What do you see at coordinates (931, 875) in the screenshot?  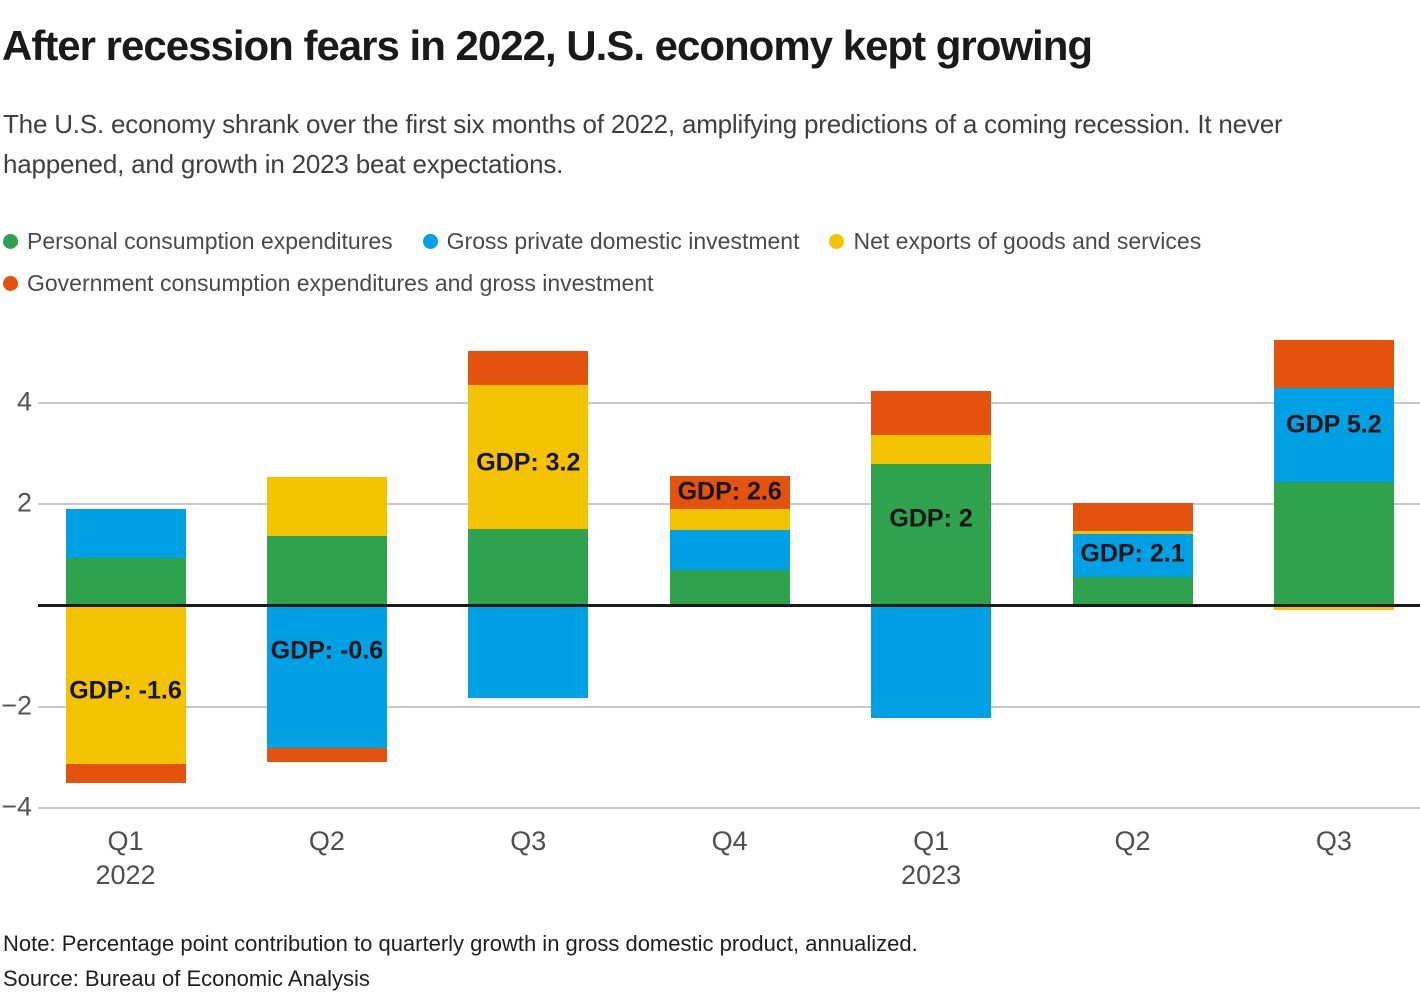 I see `x-axis-year-label: 2023` at bounding box center [931, 875].